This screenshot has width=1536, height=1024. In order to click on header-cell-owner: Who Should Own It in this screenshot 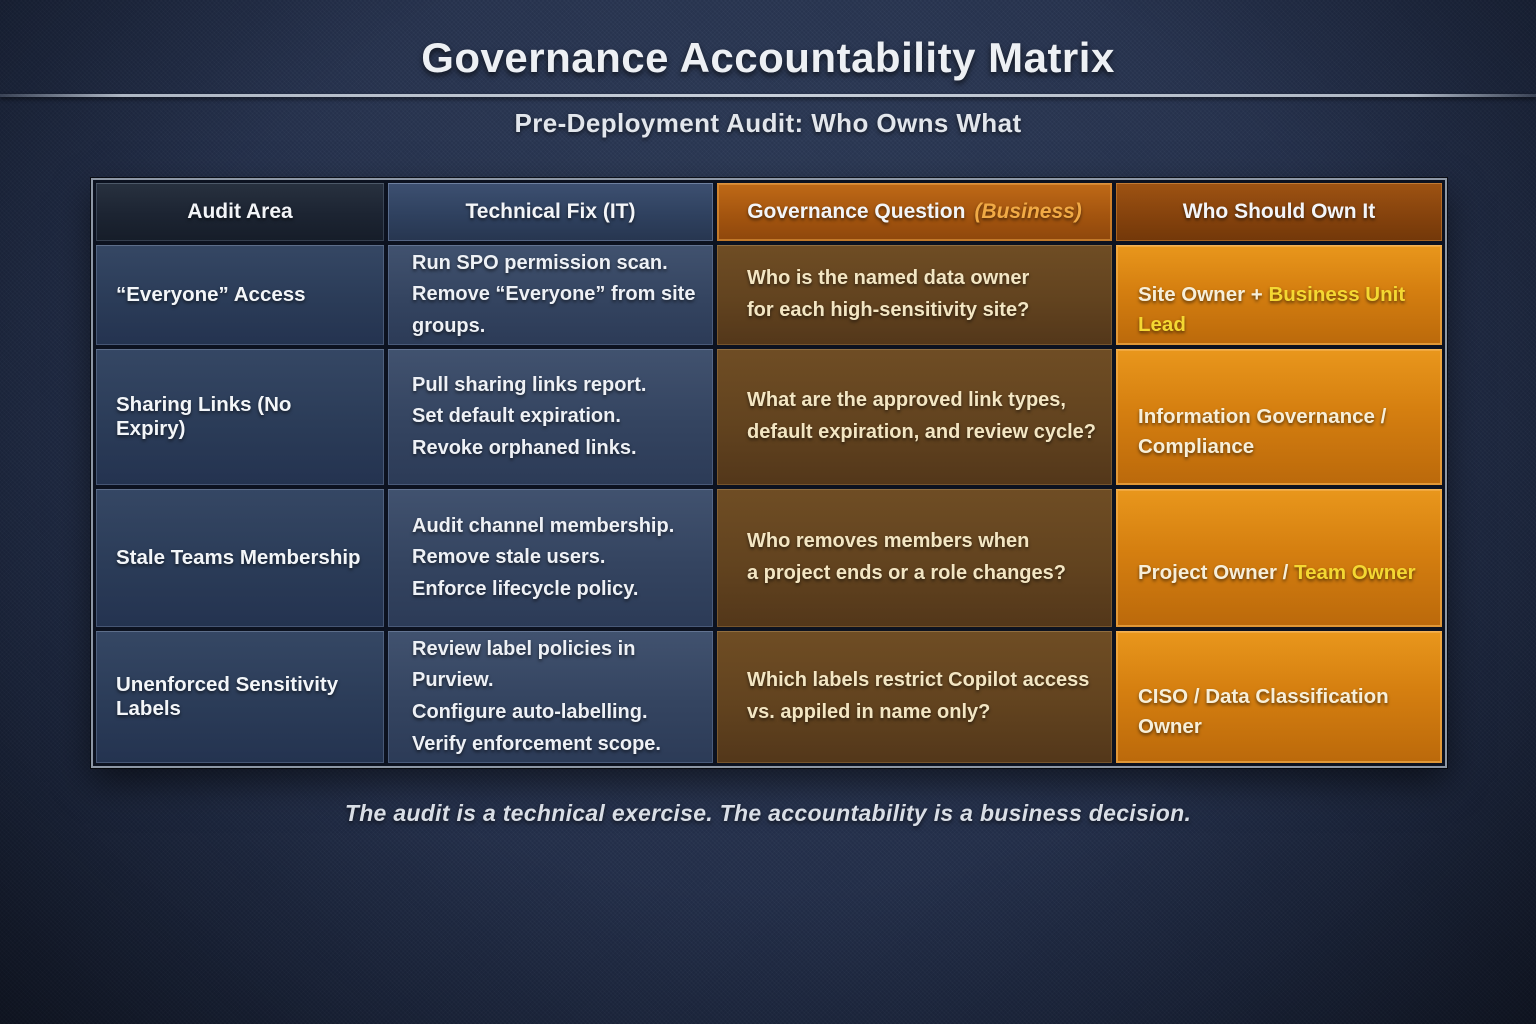, I will do `click(1279, 212)`.